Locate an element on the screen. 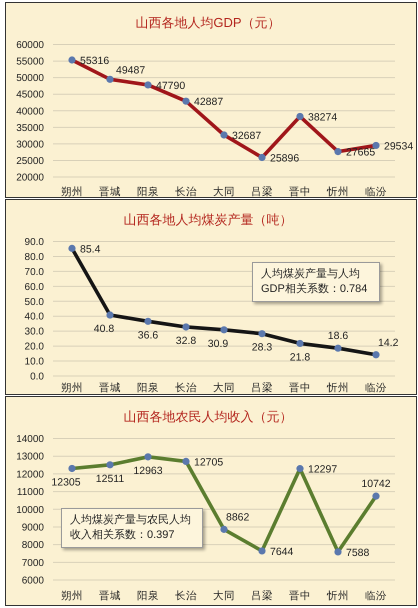 This screenshot has height=608, width=418. data-label: 29534 is located at coordinates (399, 146).